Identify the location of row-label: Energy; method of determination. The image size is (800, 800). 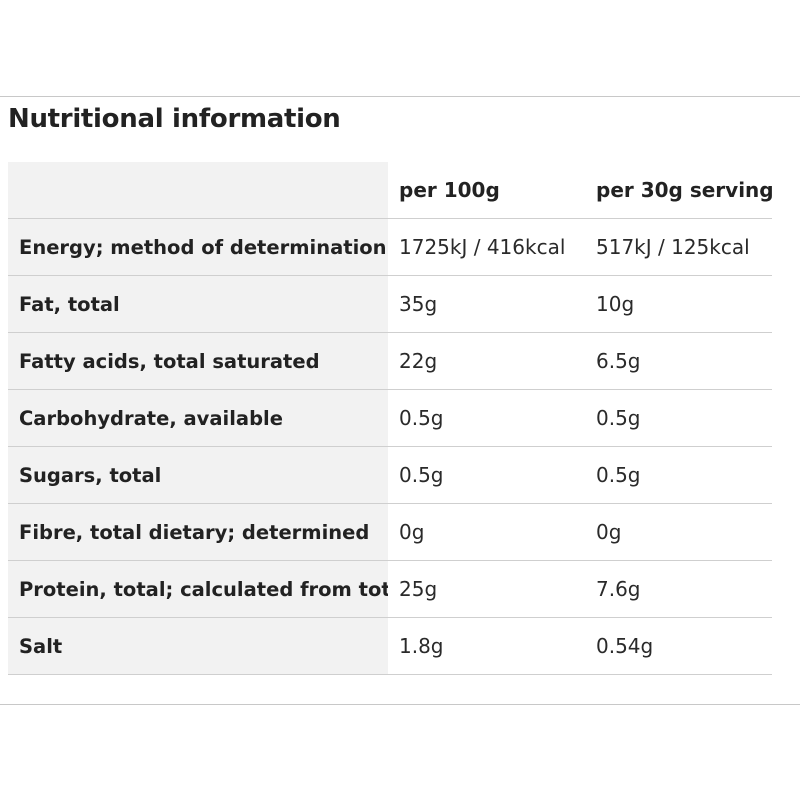
(198, 247).